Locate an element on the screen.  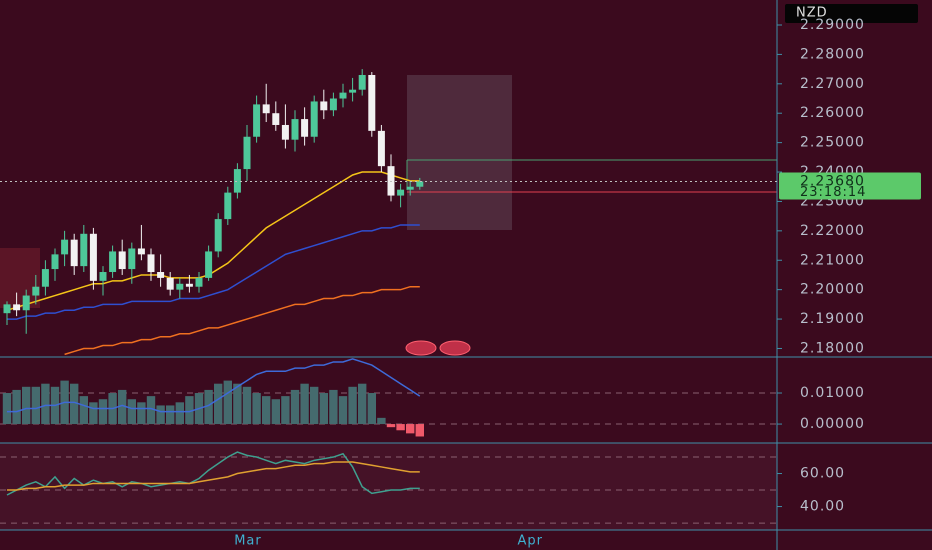
last-price-box is located at coordinates (850, 186).